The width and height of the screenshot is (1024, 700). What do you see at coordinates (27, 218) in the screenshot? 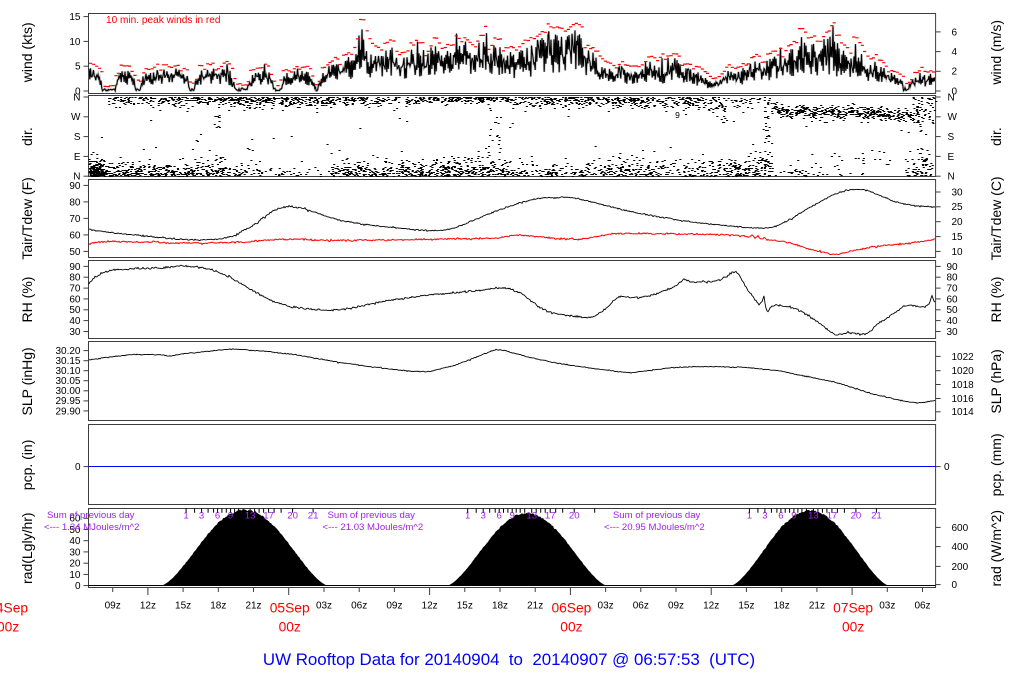
I see `svg-text: Tair/Tdew (F)` at bounding box center [27, 218].